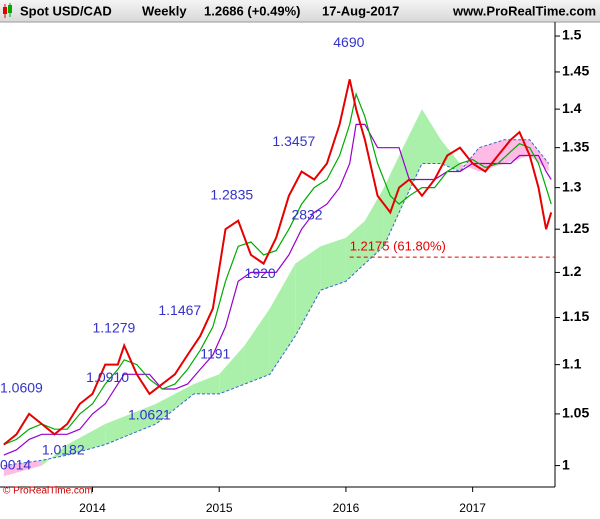 This screenshot has width=600, height=519. Describe the element at coordinates (66, 10) in the screenshot. I see `symbol: Spot USD/CAD` at that location.